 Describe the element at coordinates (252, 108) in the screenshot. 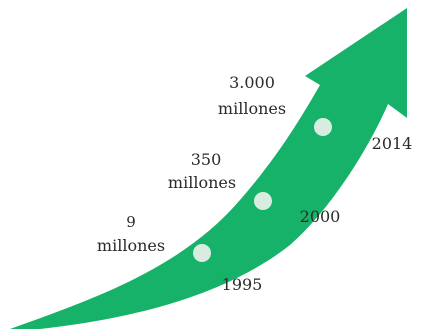

I see `milestone-value-2014-unit: millones` at that location.